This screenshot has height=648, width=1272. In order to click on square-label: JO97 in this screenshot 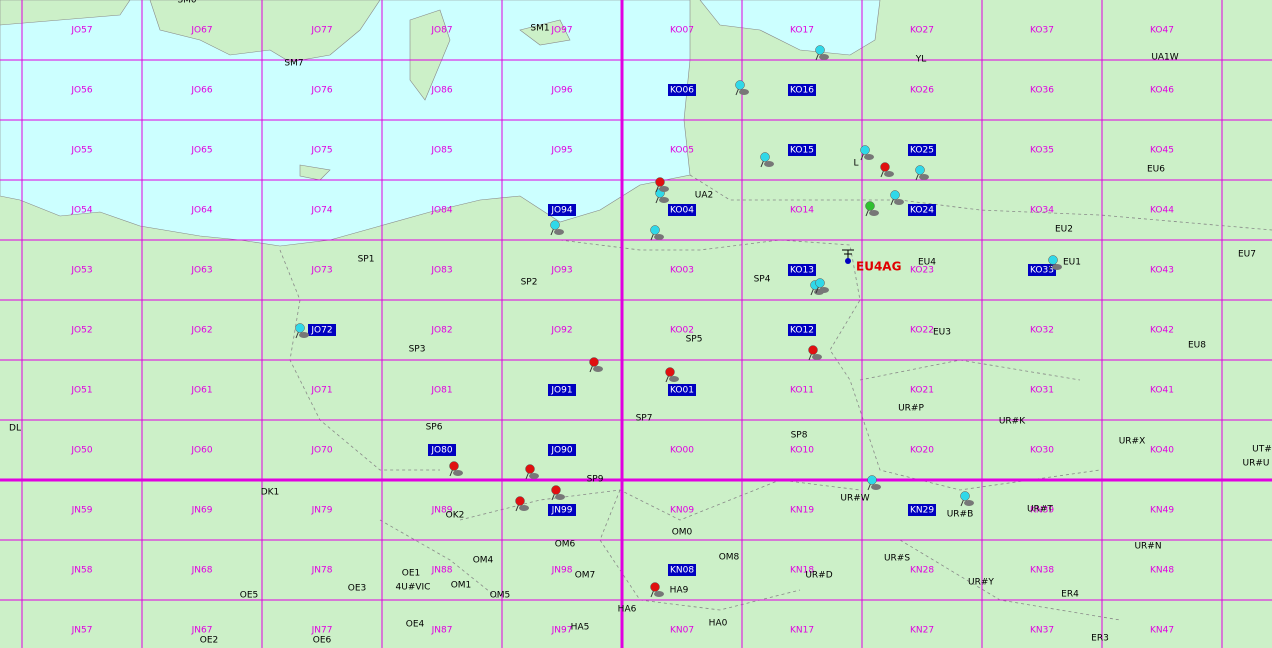, I will do `click(561, 31)`.